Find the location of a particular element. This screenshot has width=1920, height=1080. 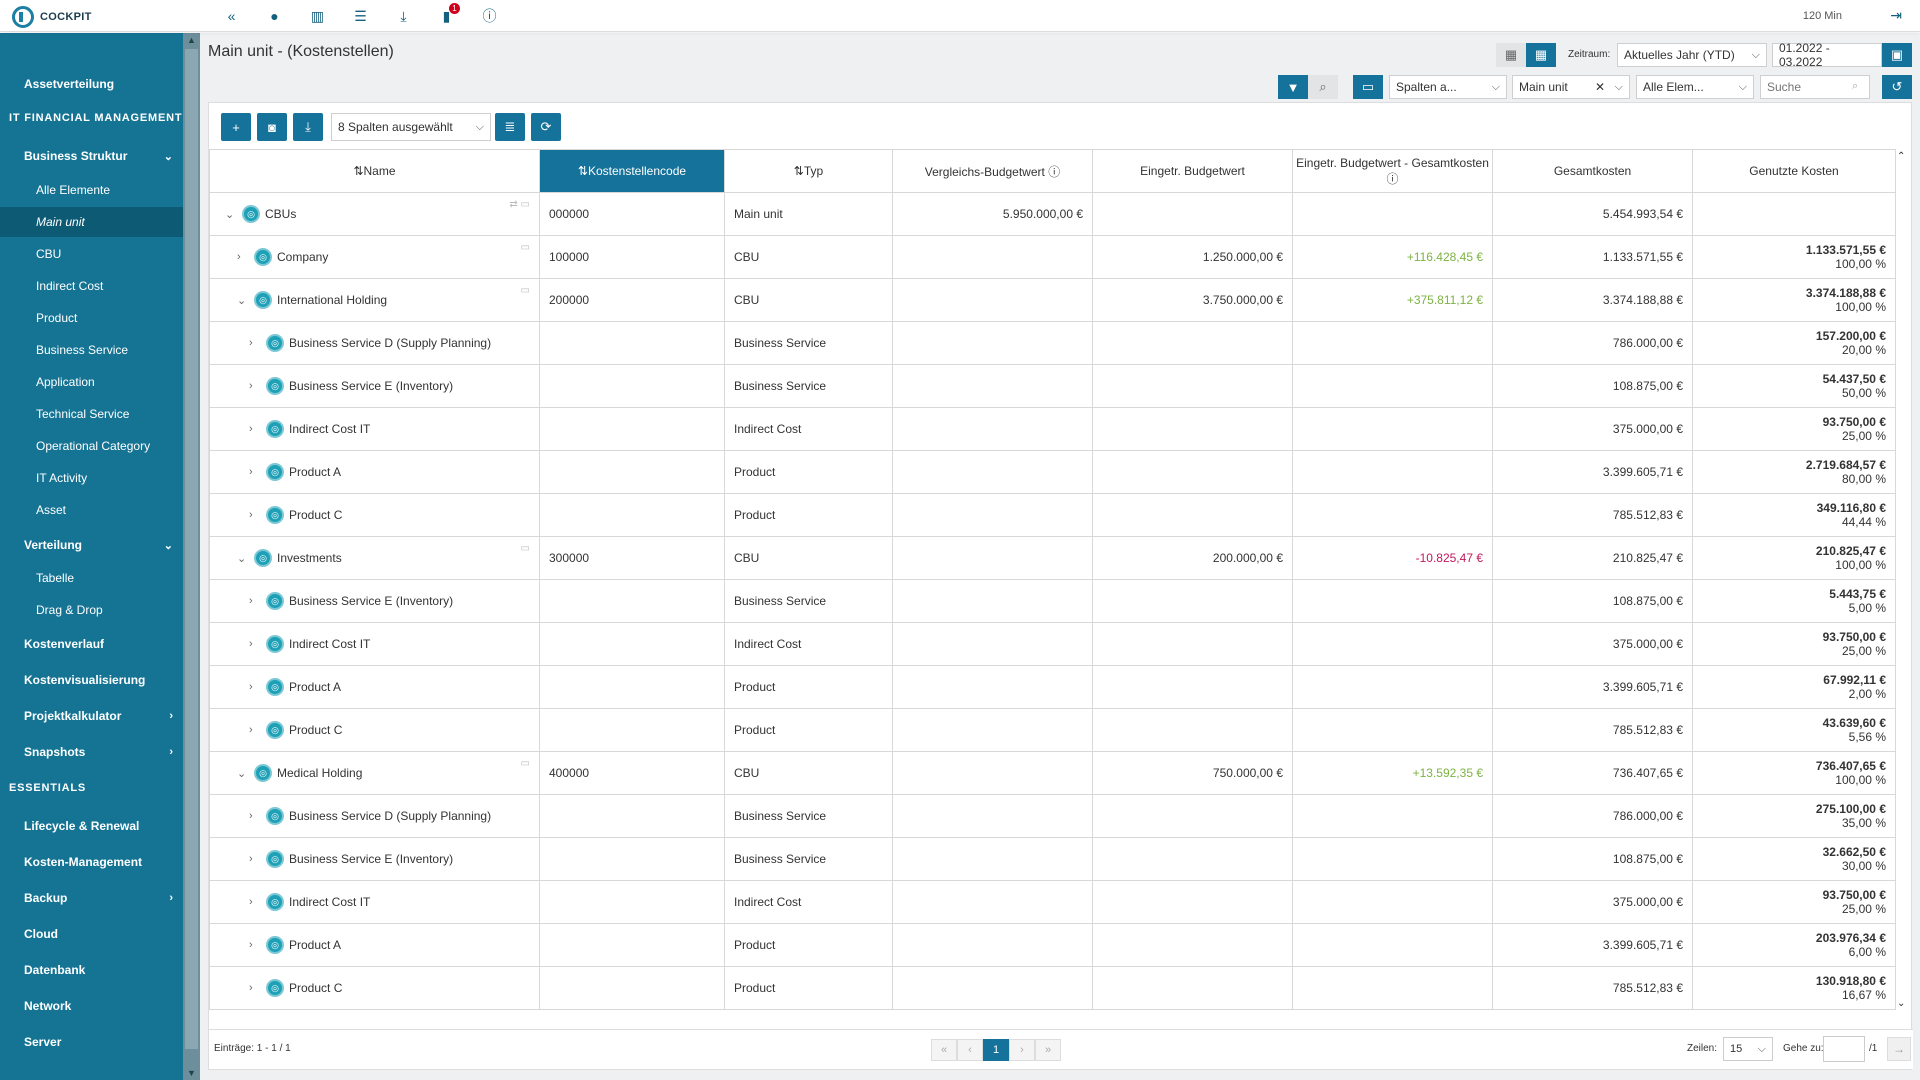

cell-name: › ◎ Company ▭ is located at coordinates (374, 257).